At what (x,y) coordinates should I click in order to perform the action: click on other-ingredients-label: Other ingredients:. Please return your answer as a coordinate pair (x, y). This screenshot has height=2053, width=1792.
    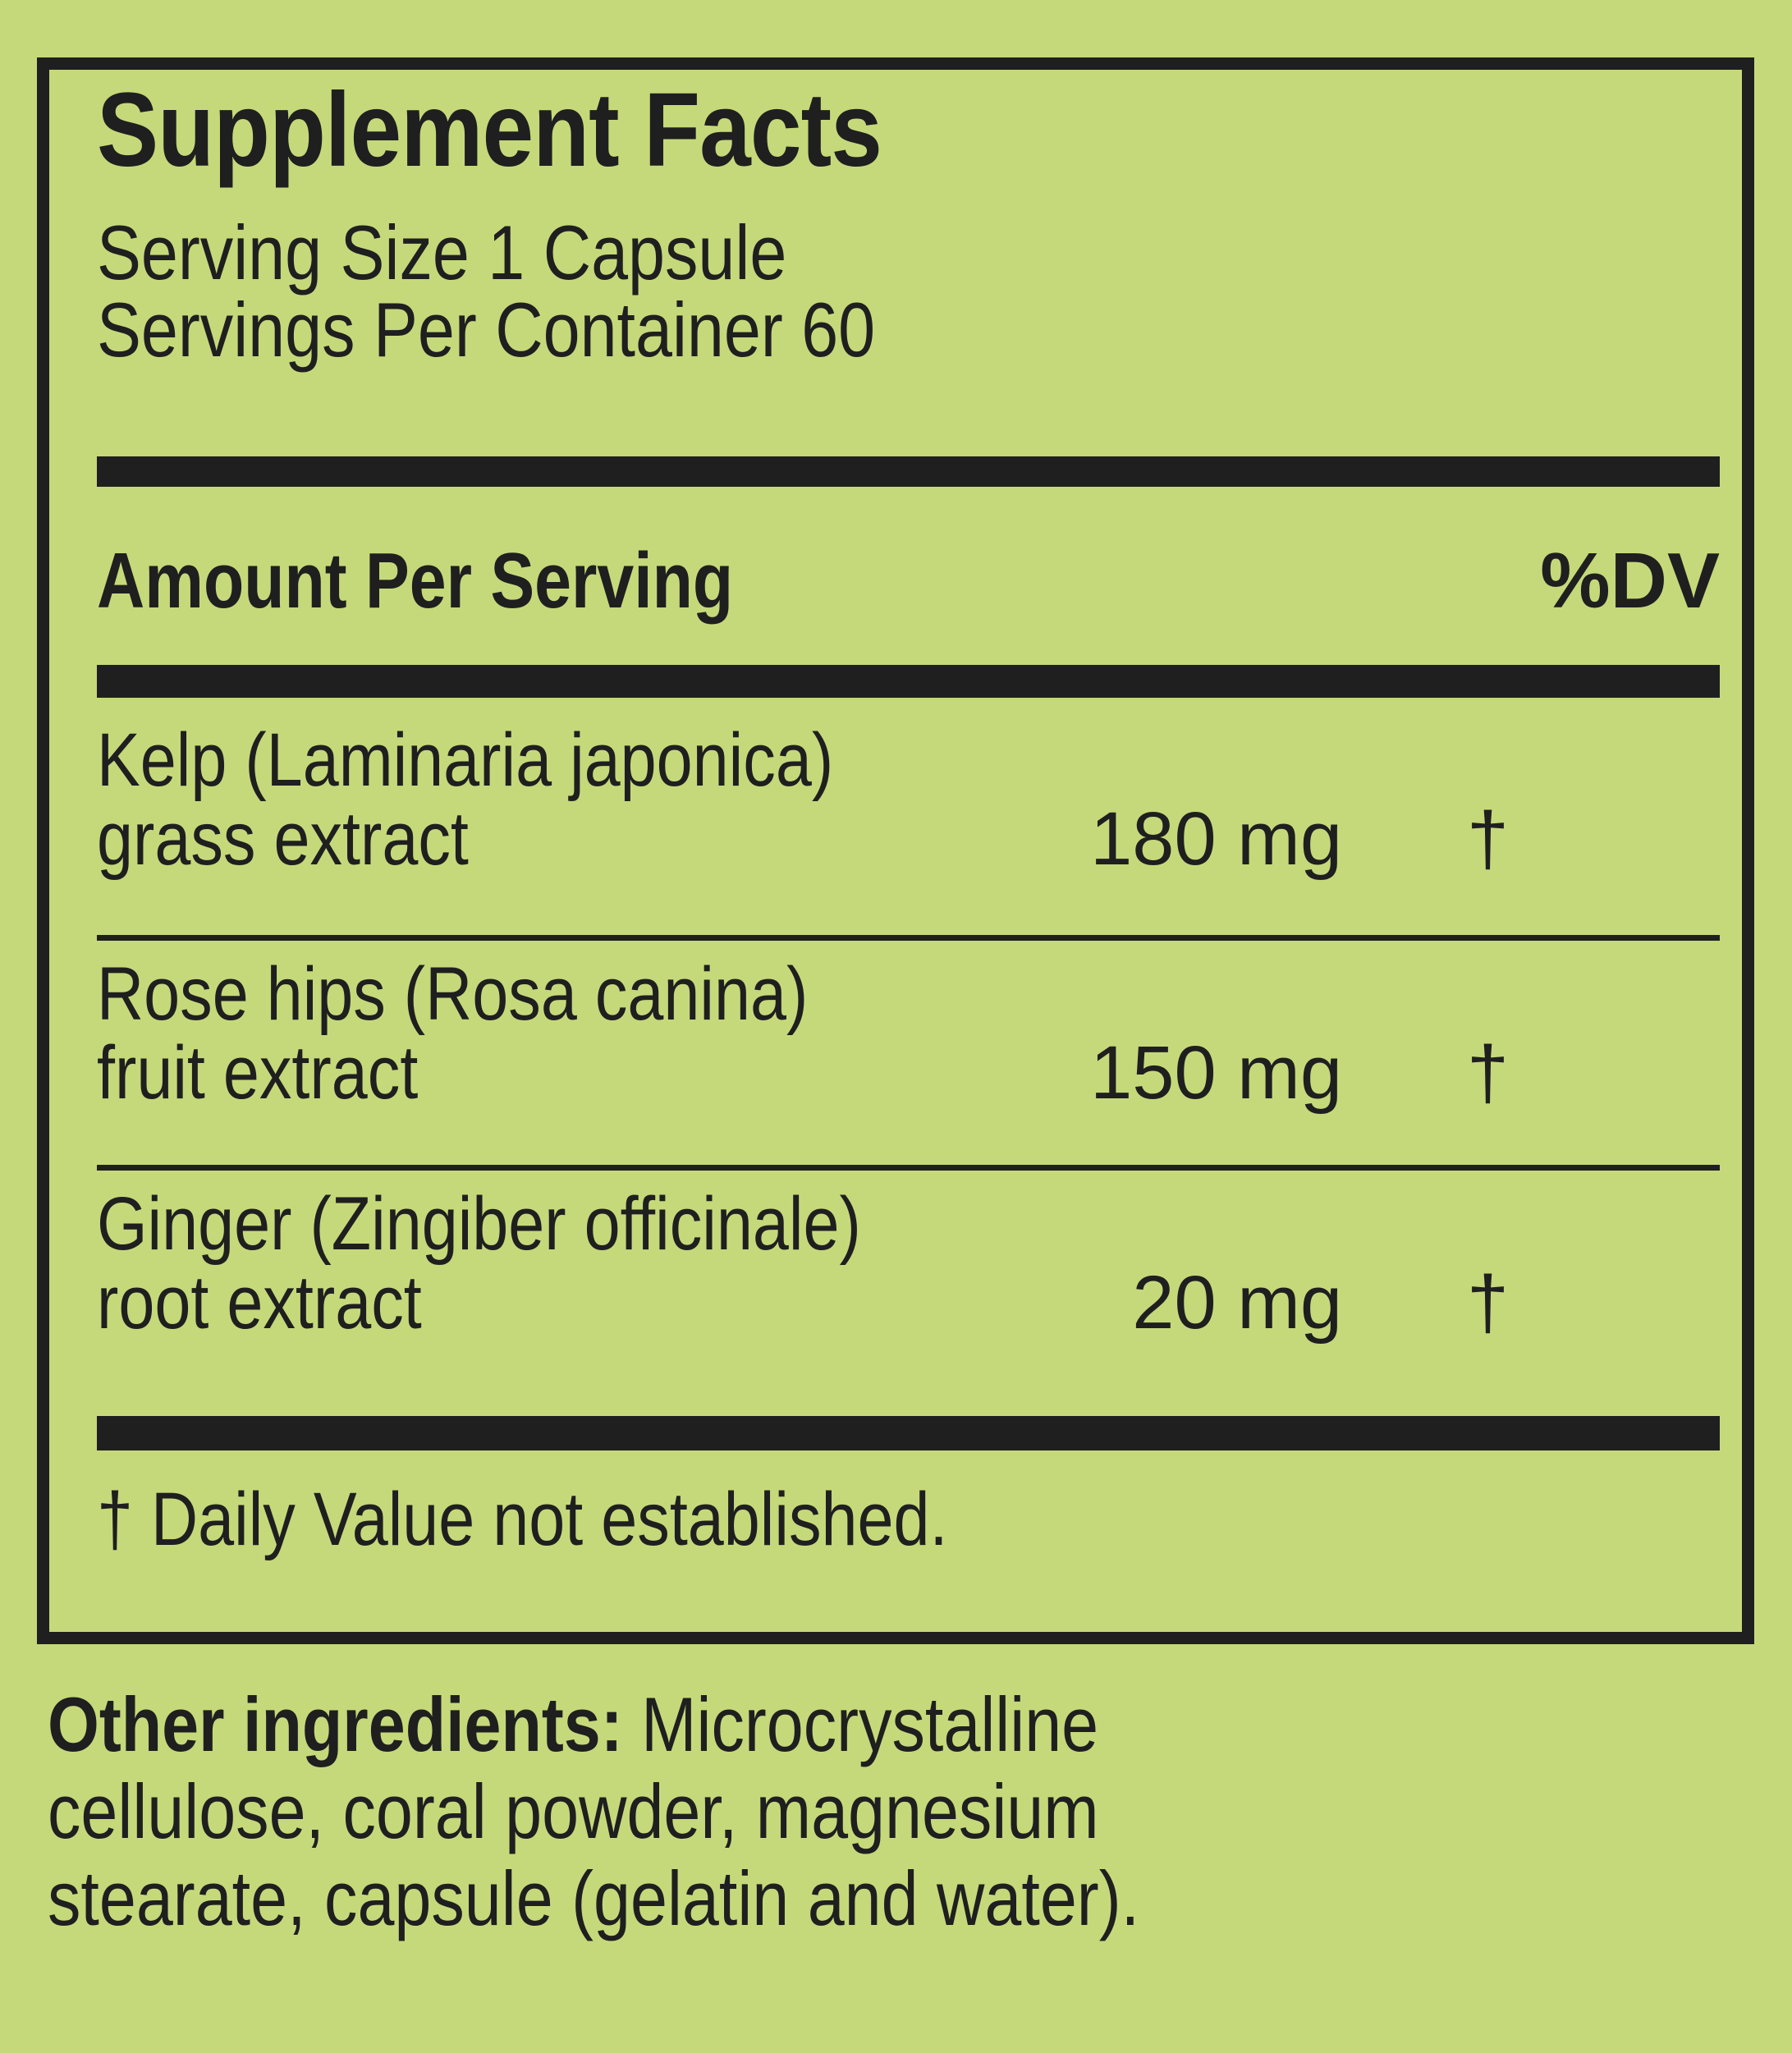
    Looking at the image, I should click on (335, 1724).